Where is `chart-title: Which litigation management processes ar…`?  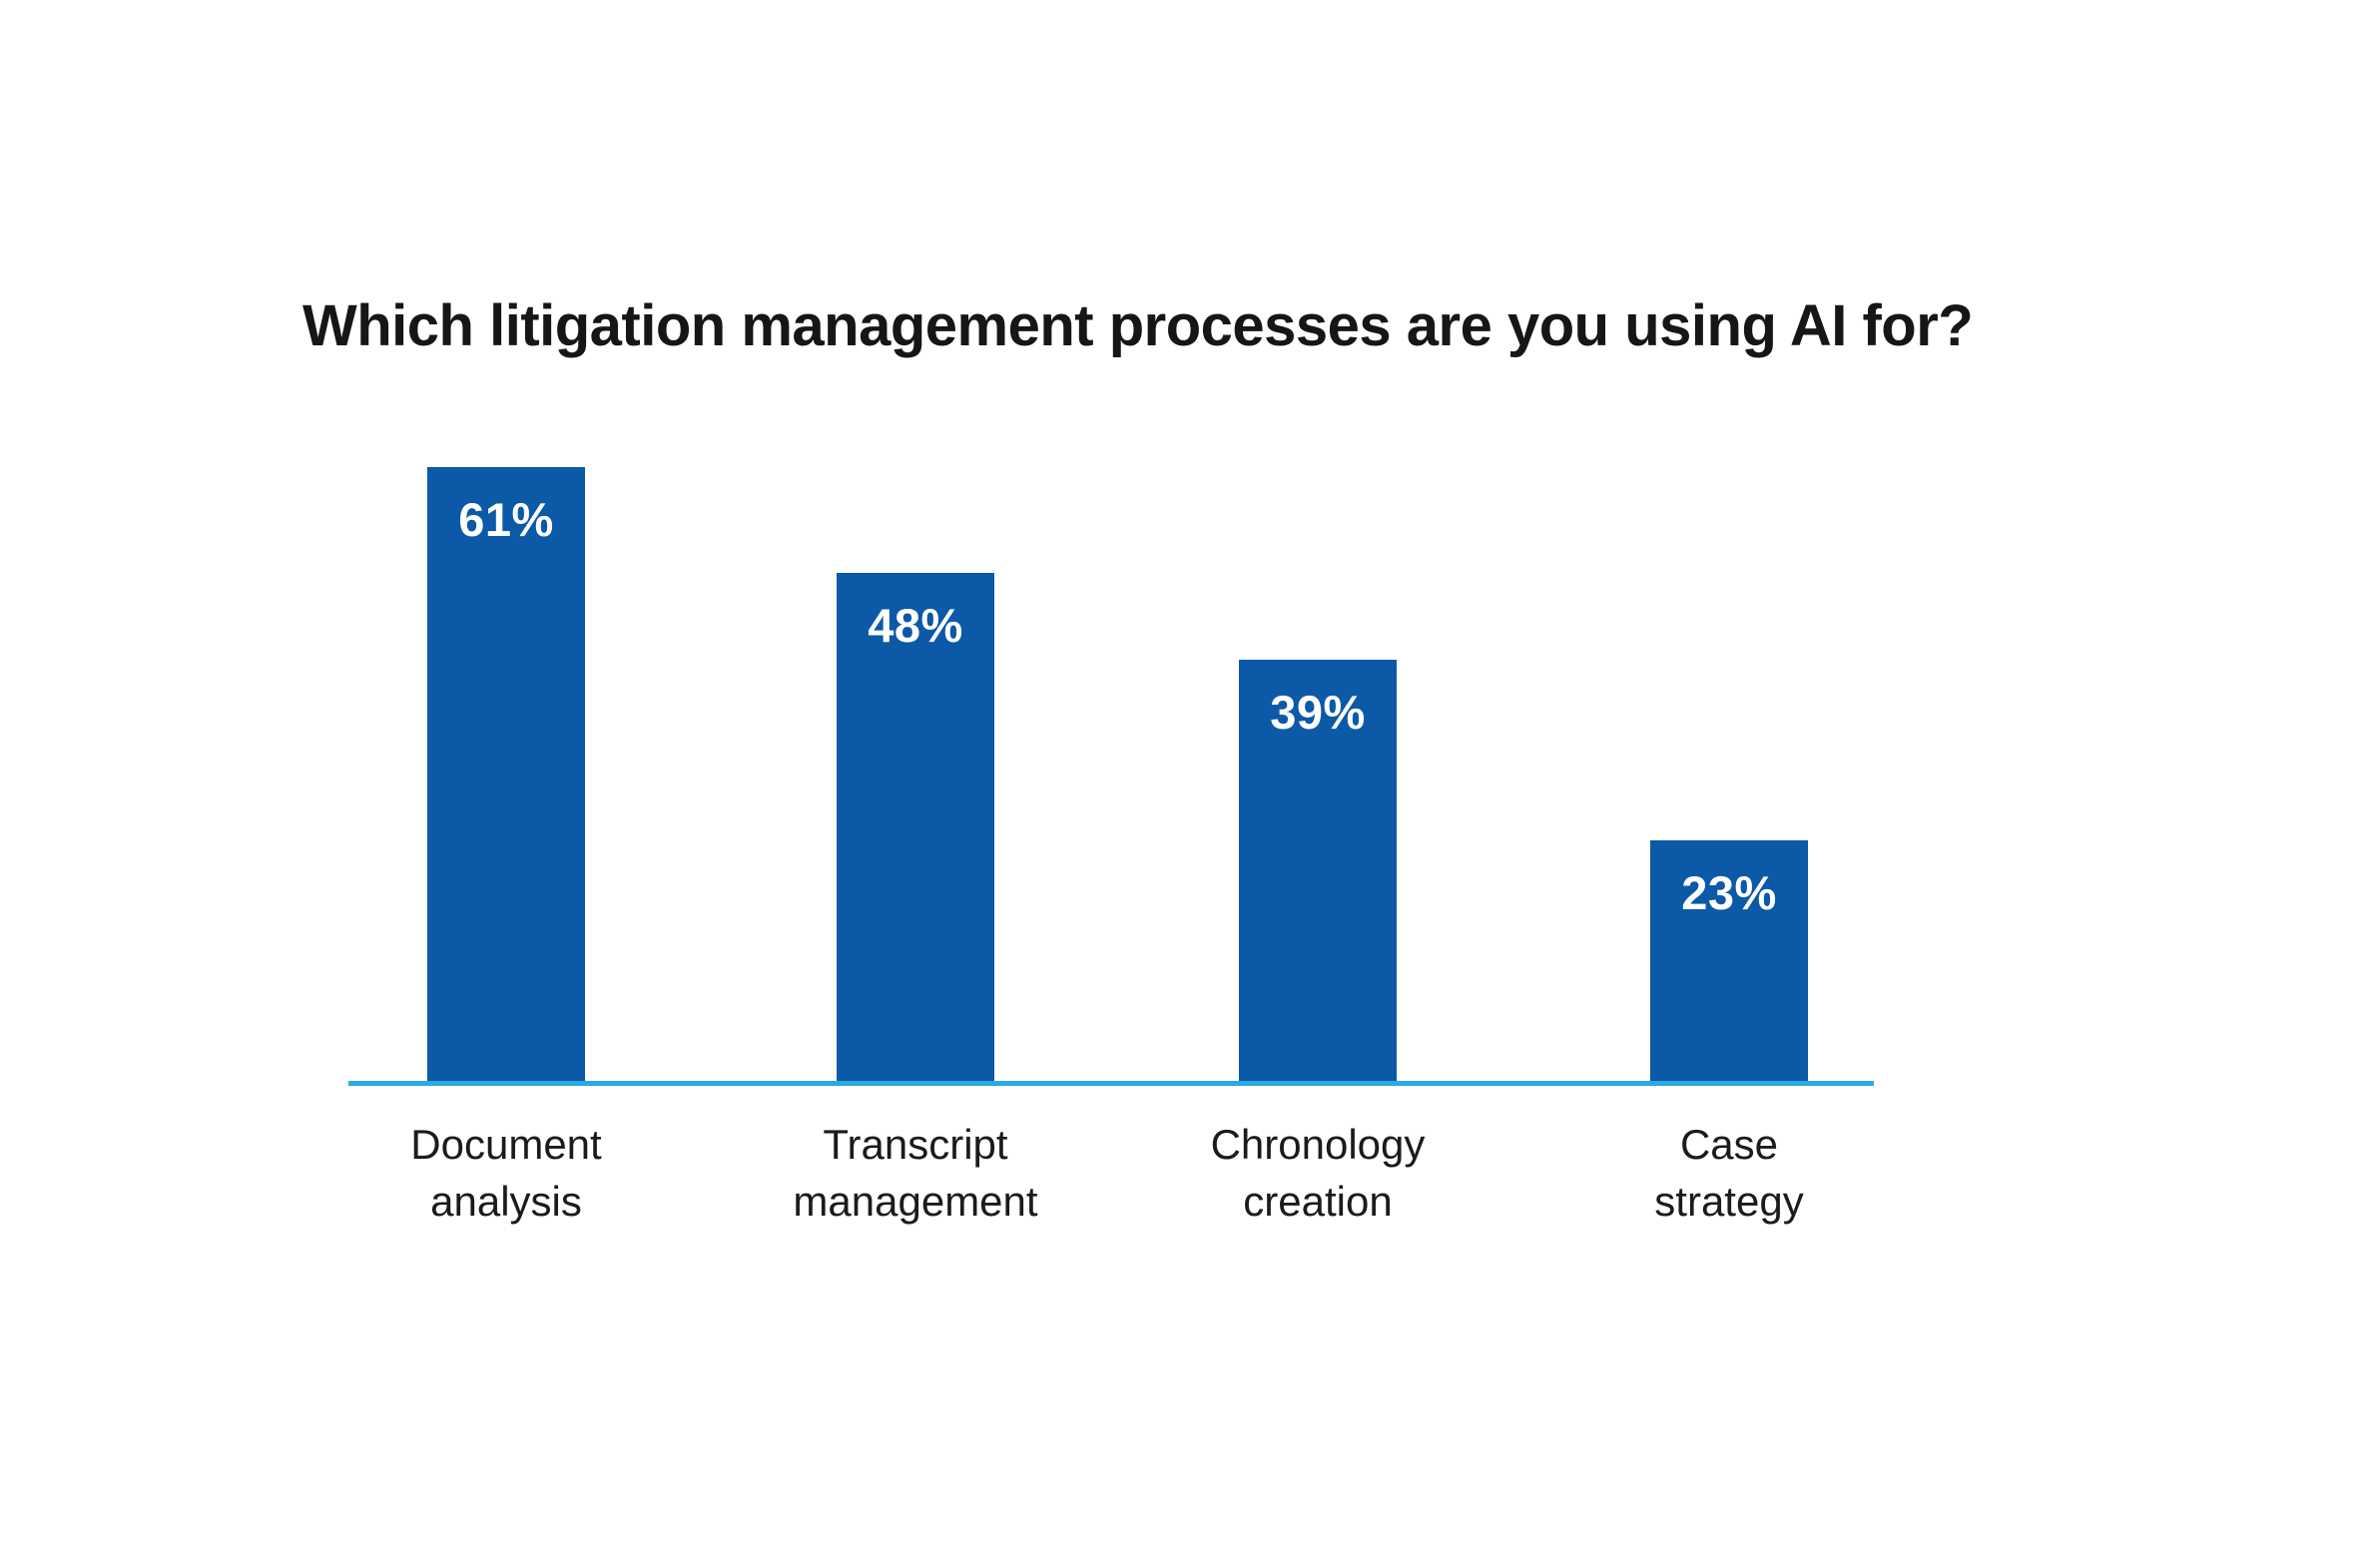
chart-title: Which litigation management processes ar… is located at coordinates (1138, 325).